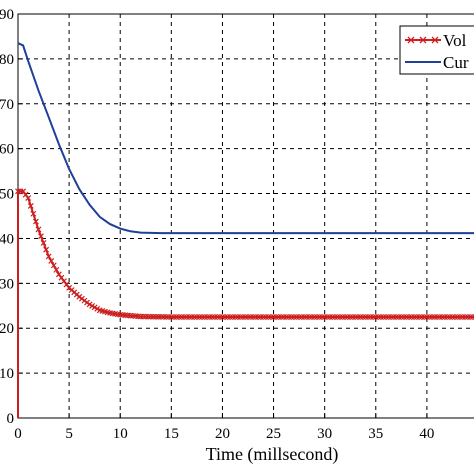  I want to click on y-tick-label: 20, so click(7, 329).